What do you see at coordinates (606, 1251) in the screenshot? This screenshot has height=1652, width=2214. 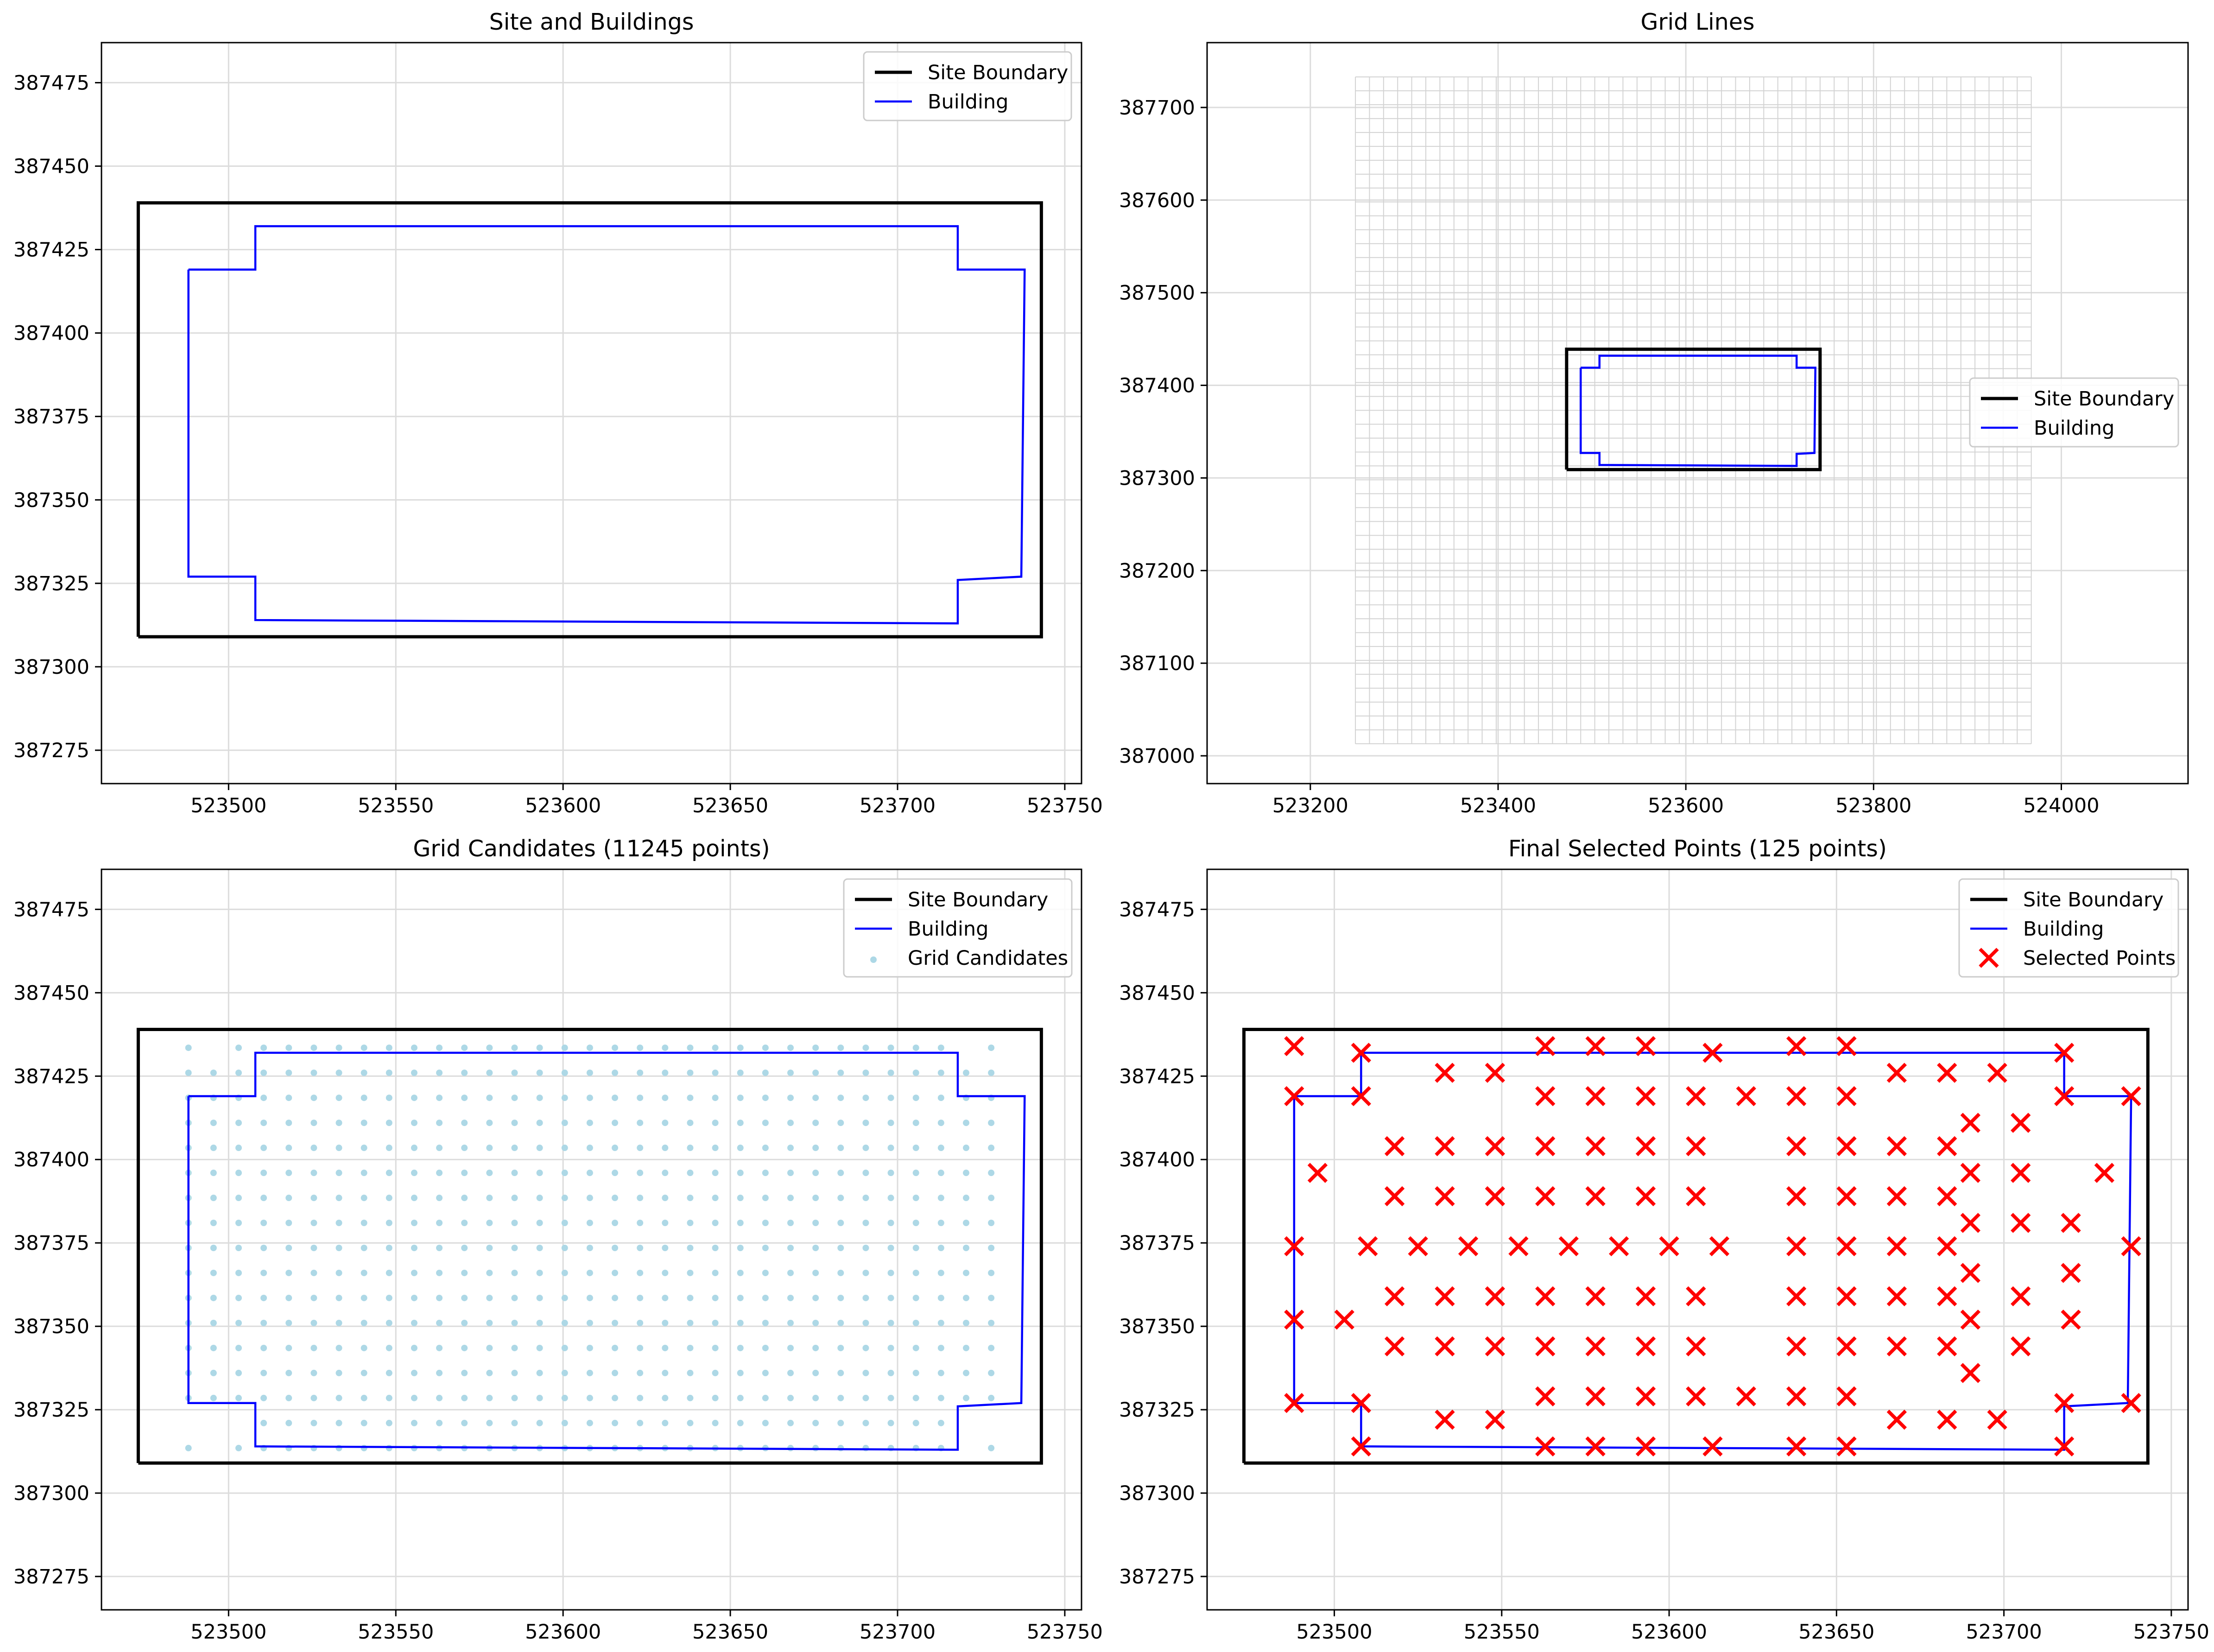 I see `building-line` at bounding box center [606, 1251].